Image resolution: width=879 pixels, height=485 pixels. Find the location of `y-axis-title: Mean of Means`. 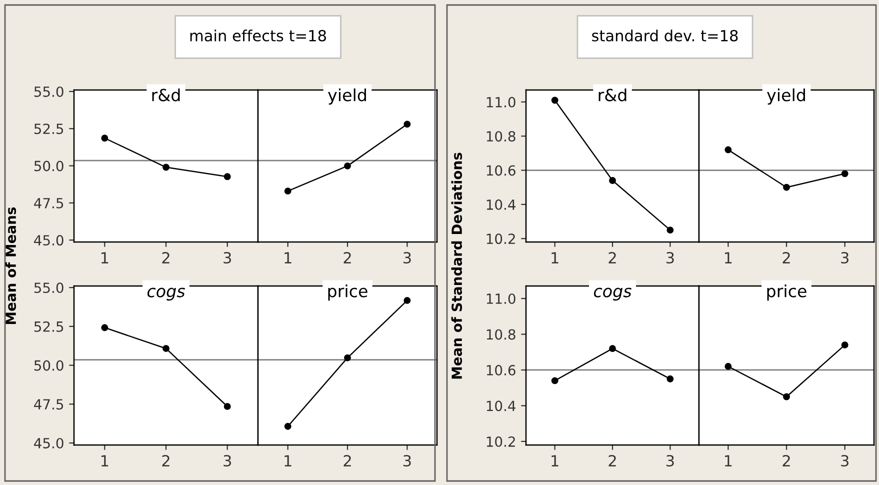

y-axis-title: Mean of Means is located at coordinates (10, 265).